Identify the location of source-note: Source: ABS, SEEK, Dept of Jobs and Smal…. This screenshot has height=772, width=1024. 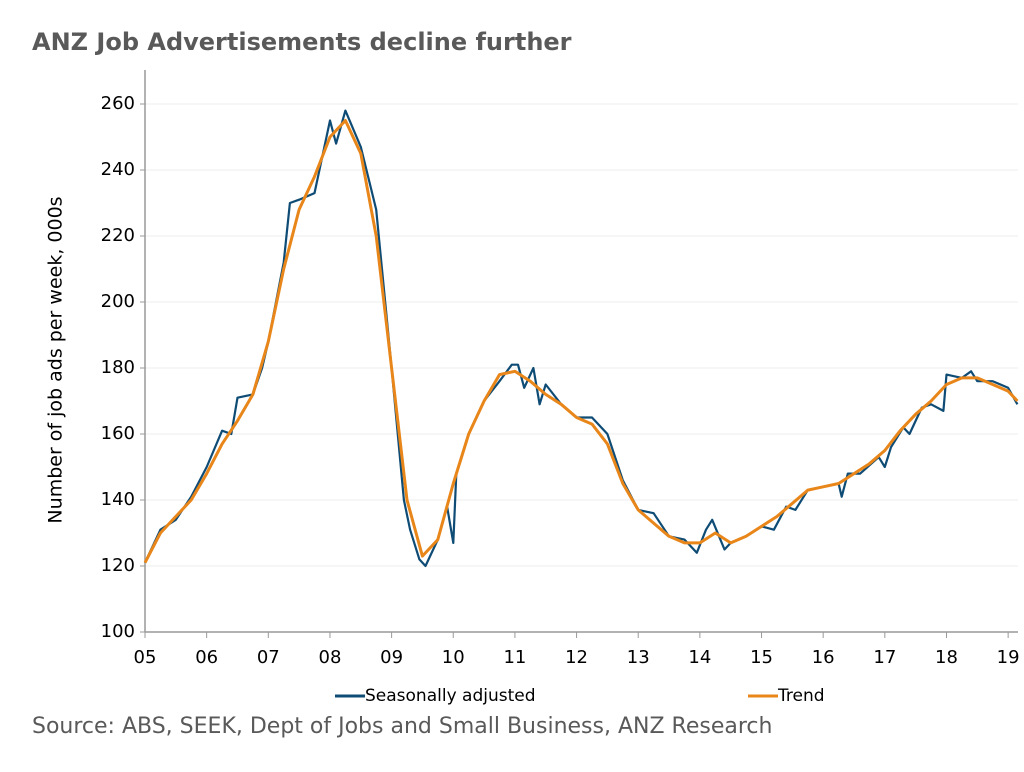
(402, 726).